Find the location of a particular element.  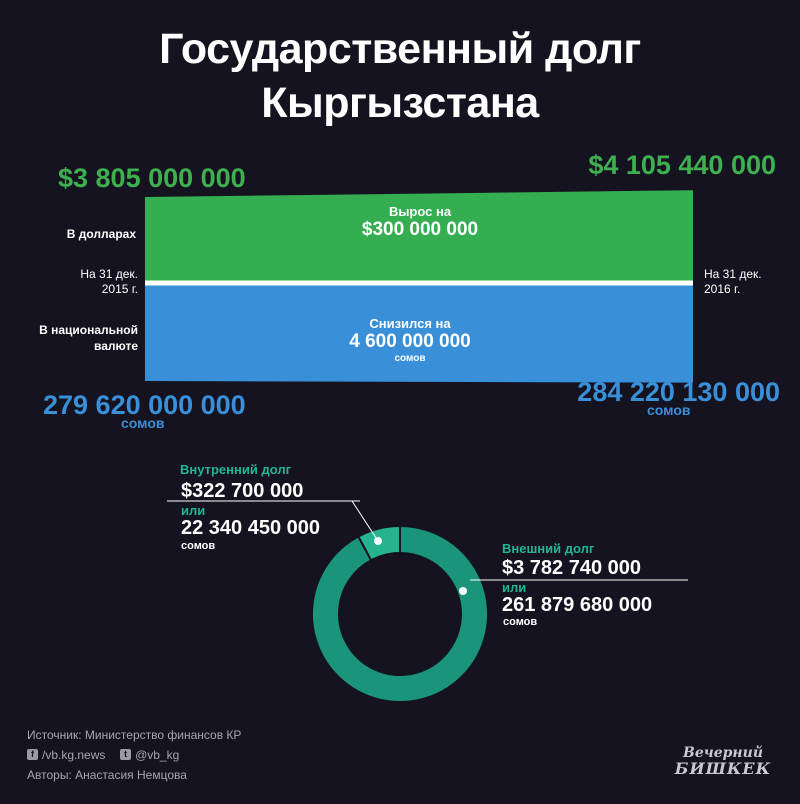

internal-debt-or: или is located at coordinates (193, 510).